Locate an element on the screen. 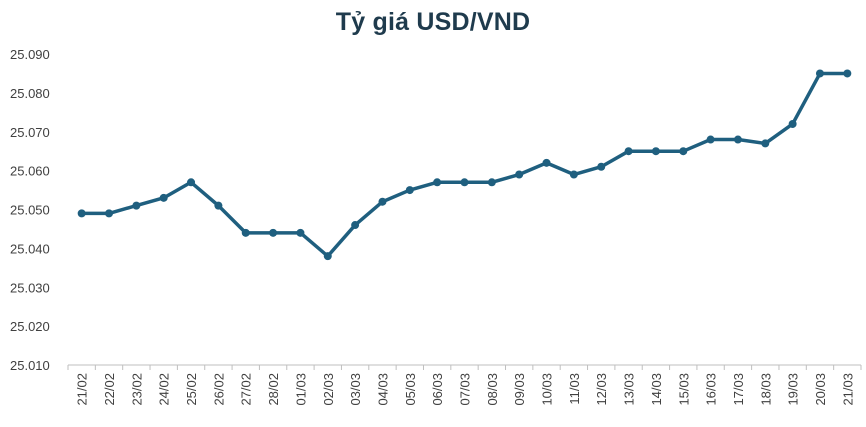 The image size is (866, 427). x-tick-label: 02/03 is located at coordinates (328, 389).